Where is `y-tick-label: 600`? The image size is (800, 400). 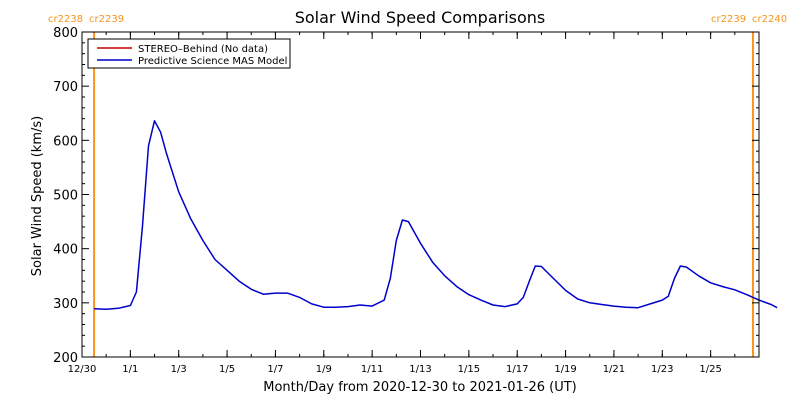 y-tick-label: 600 is located at coordinates (65, 141).